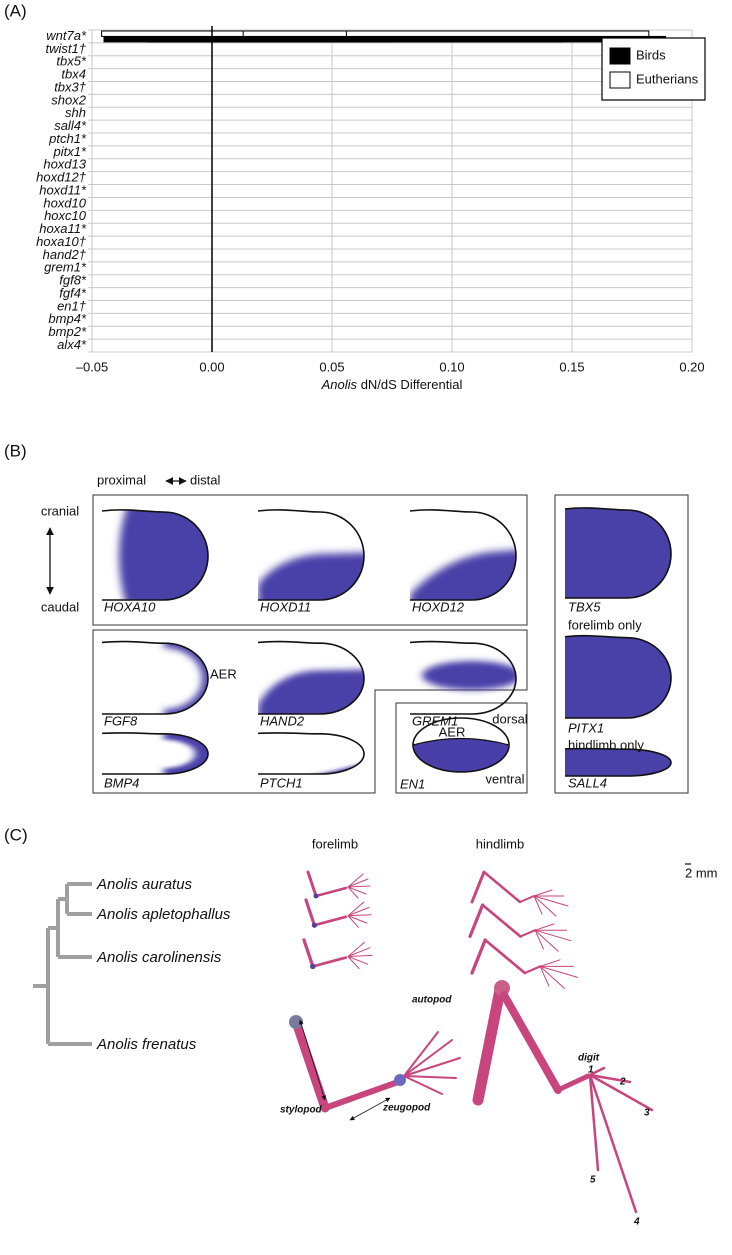  I want to click on species-label: Anolis frenatus, so click(146, 1044).